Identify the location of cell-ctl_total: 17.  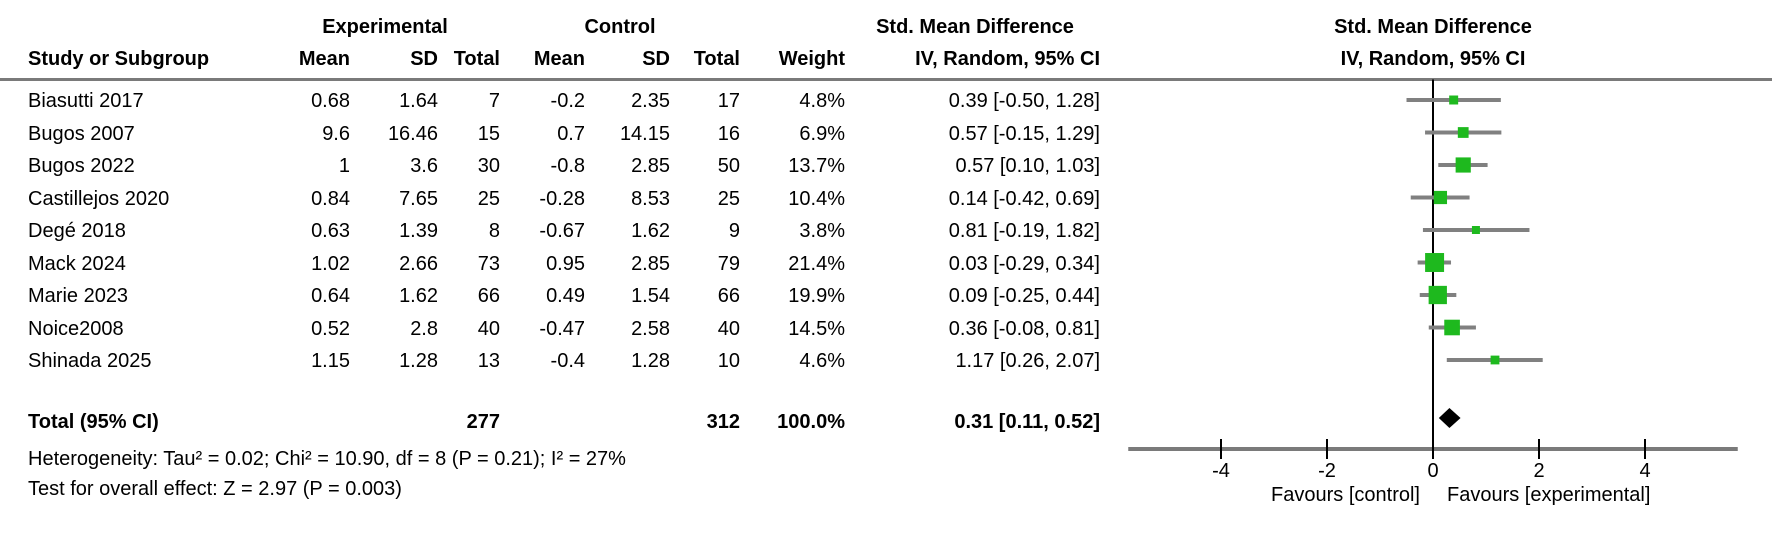
(728, 101).